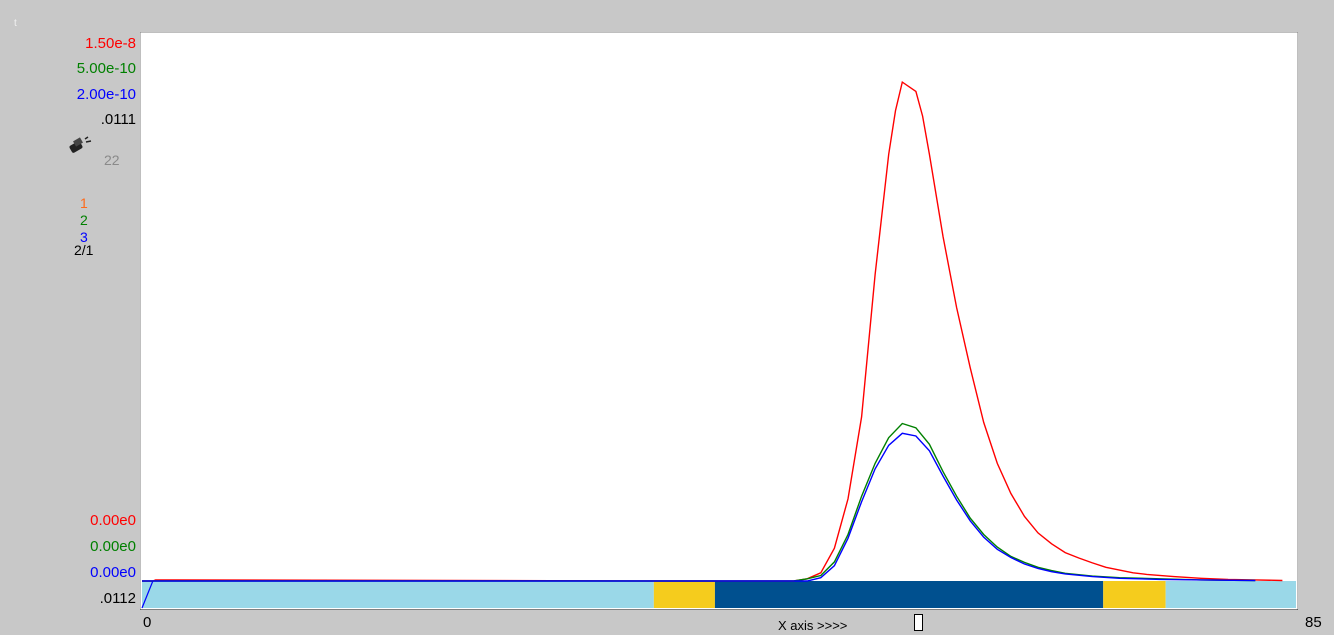 The height and width of the screenshot is (635, 1334). What do you see at coordinates (117, 598) in the screenshot?
I see `y-min-label-ratio: .0112` at bounding box center [117, 598].